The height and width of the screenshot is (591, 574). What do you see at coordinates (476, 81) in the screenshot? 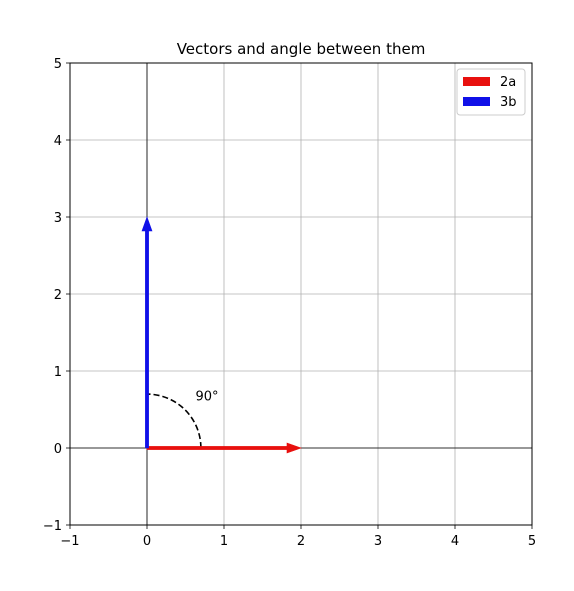
I see `legend-swatch-2a` at bounding box center [476, 81].